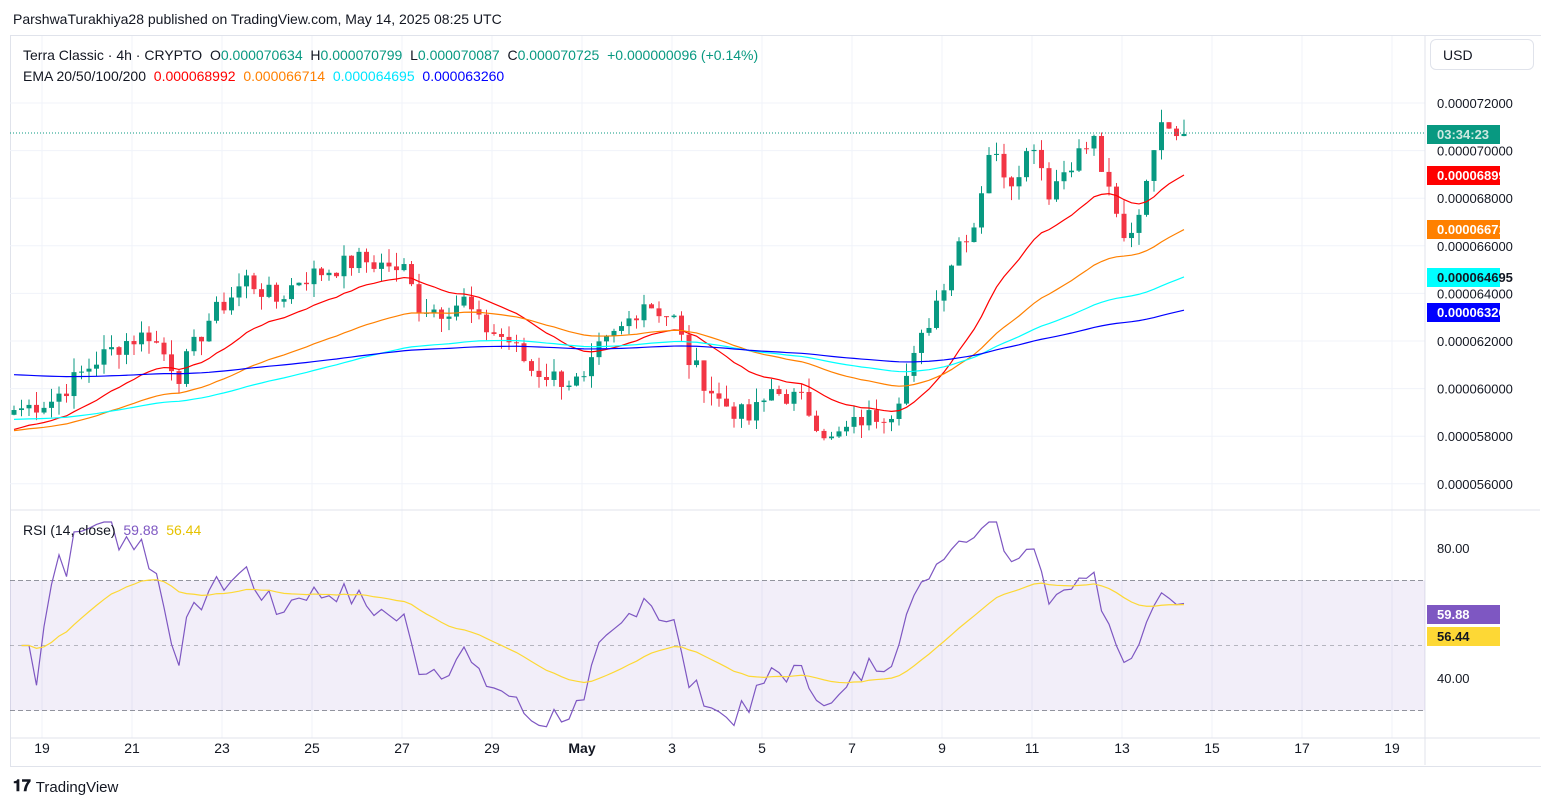 The height and width of the screenshot is (809, 1554). Describe the element at coordinates (672, 748) in the screenshot. I see `time-tick-label: 3` at that location.